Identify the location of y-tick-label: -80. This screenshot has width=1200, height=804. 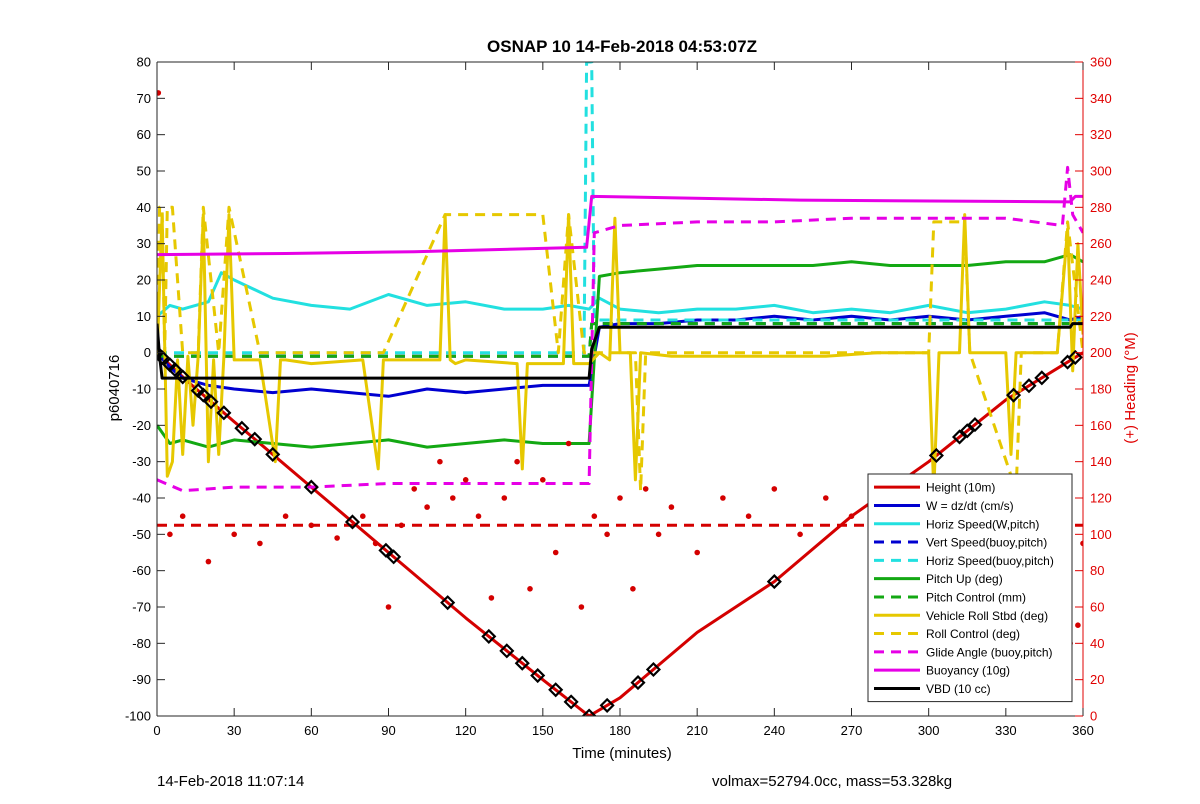
(141, 643).